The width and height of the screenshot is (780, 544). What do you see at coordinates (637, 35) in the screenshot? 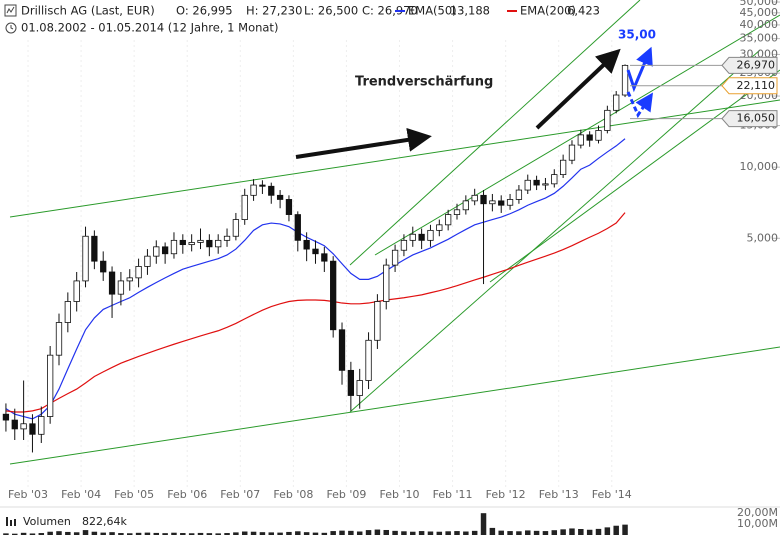
I see `annotation: 35,00` at bounding box center [637, 35].